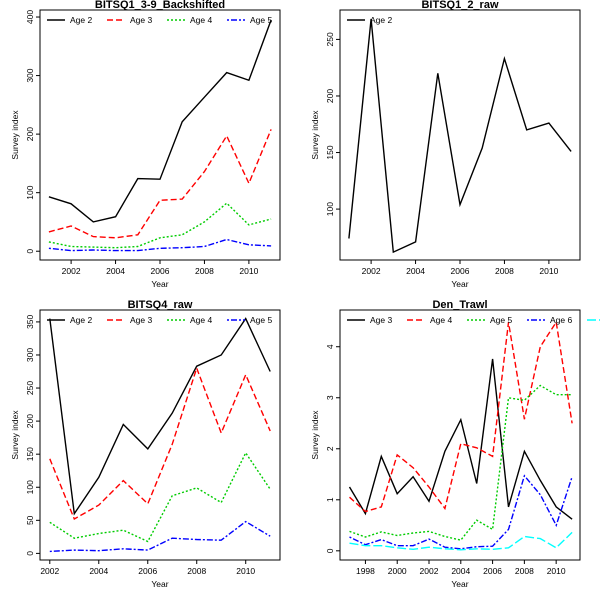  Describe the element at coordinates (397, 571) in the screenshot. I see `x-tick-label: 2000` at that location.